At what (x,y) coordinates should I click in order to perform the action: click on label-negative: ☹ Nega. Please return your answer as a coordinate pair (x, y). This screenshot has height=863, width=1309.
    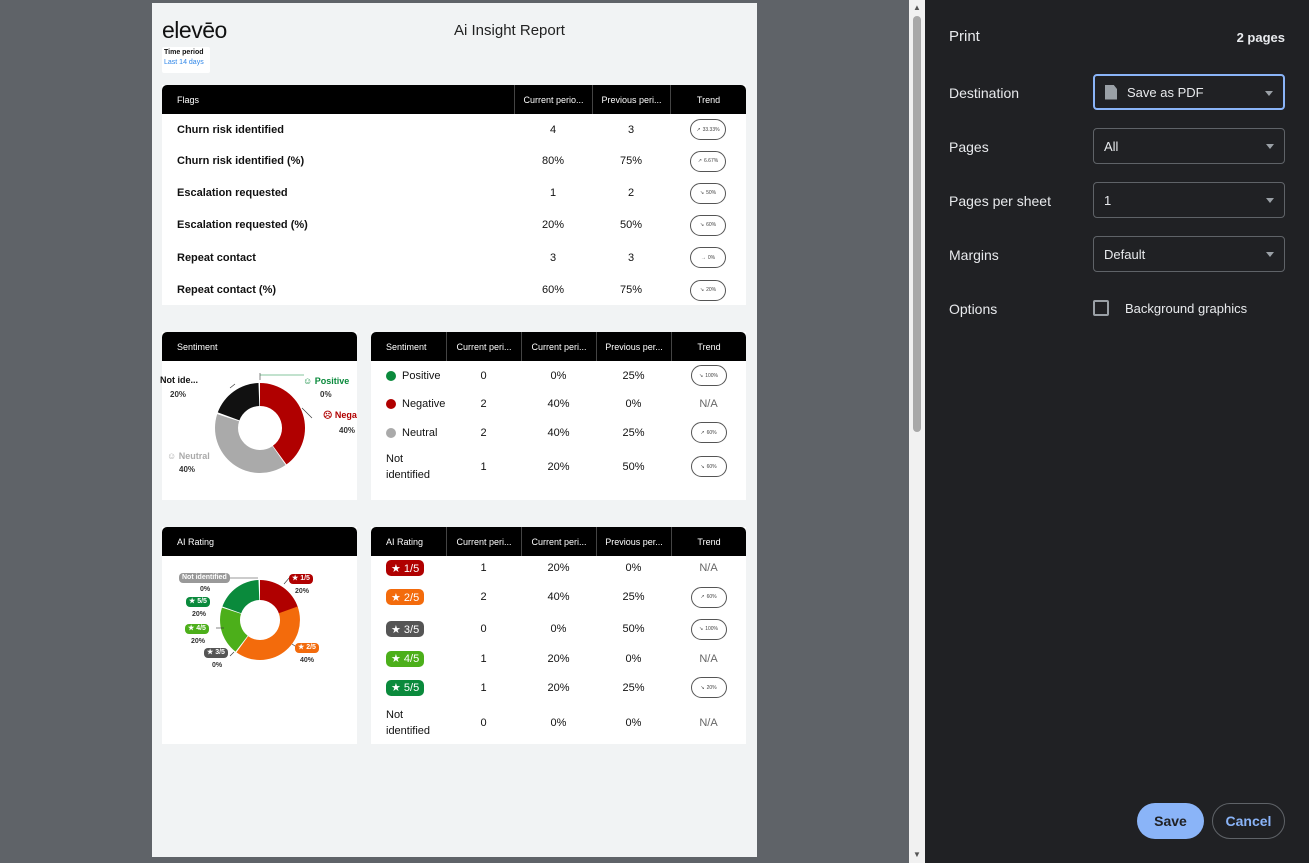
    Looking at the image, I should click on (340, 415).